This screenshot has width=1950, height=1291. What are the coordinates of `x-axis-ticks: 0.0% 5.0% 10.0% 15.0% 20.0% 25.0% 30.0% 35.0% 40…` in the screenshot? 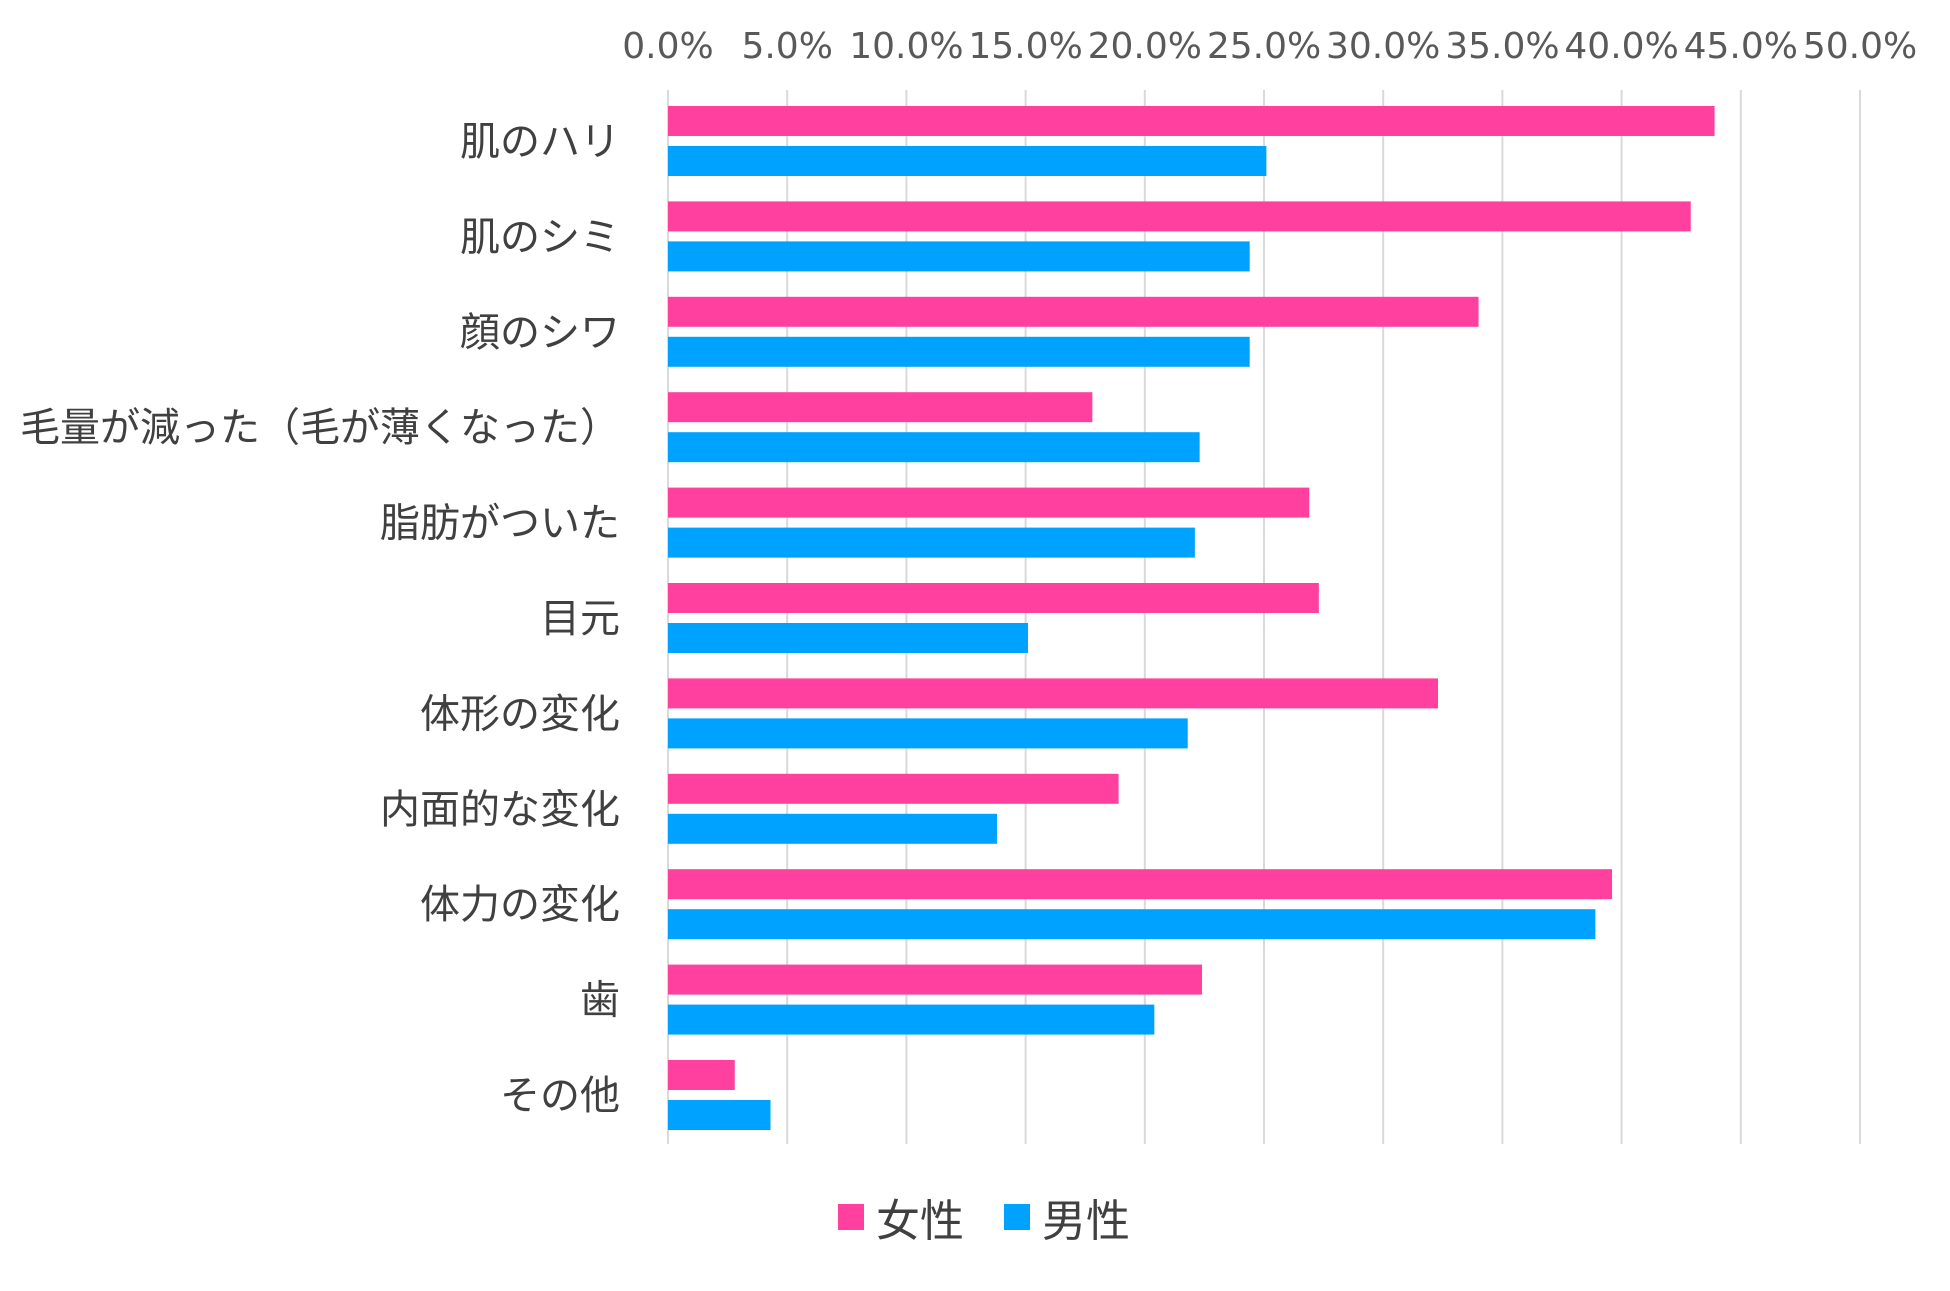 It's located at (1269, 46).